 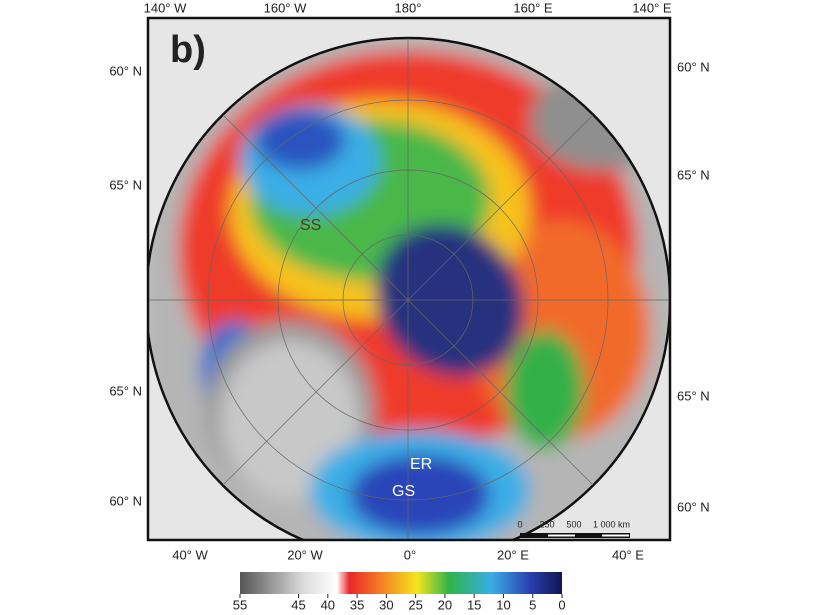 What do you see at coordinates (305, 554) in the screenshot?
I see `longitude-label: 20° W` at bounding box center [305, 554].